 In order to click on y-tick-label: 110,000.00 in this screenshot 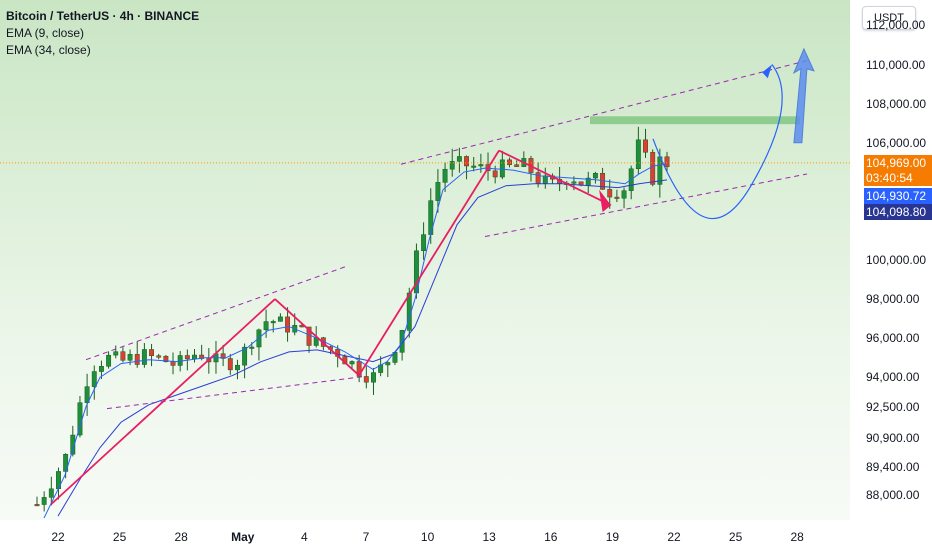, I will do `click(896, 64)`.